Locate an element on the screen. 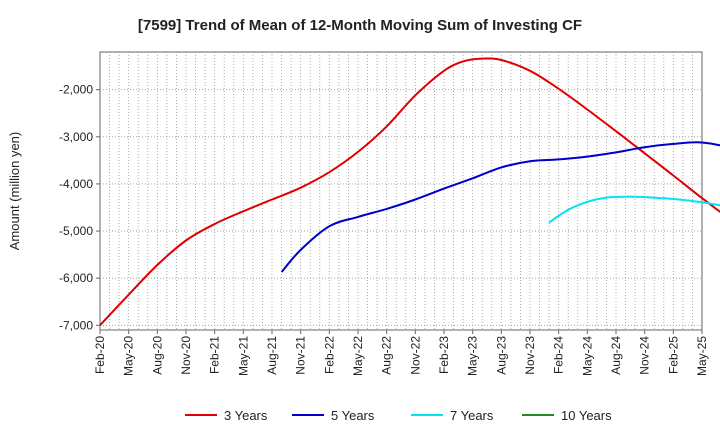 This screenshot has height=440, width=720. y-tick-label: -6,000 is located at coordinates (76, 278).